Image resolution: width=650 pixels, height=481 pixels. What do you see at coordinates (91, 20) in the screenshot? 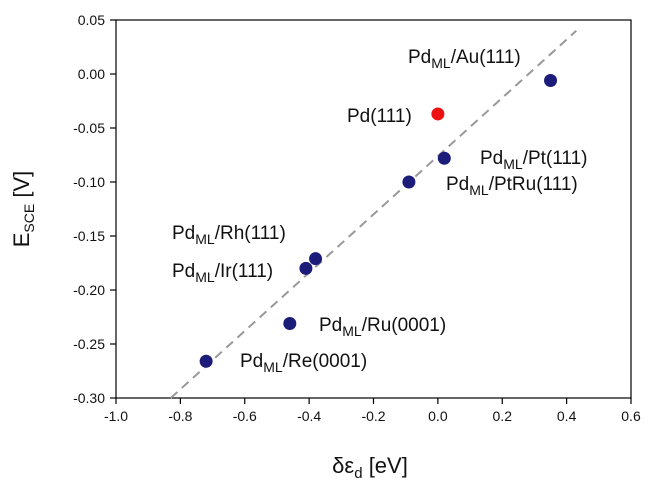
I see `y-tick-label: 0.05` at bounding box center [91, 20].